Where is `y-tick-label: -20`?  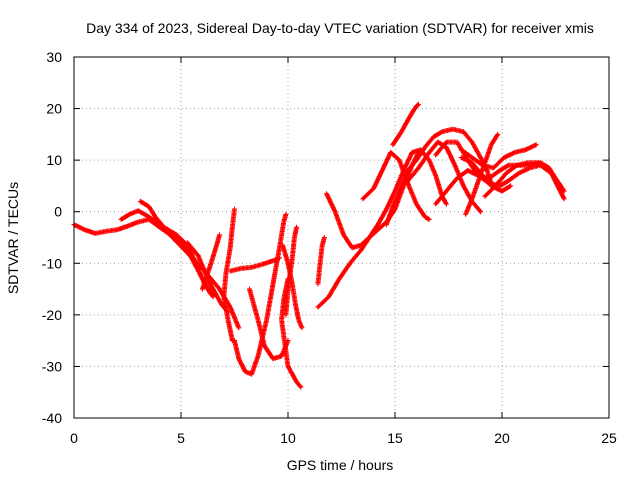 y-tick-label: -20 is located at coordinates (52, 315).